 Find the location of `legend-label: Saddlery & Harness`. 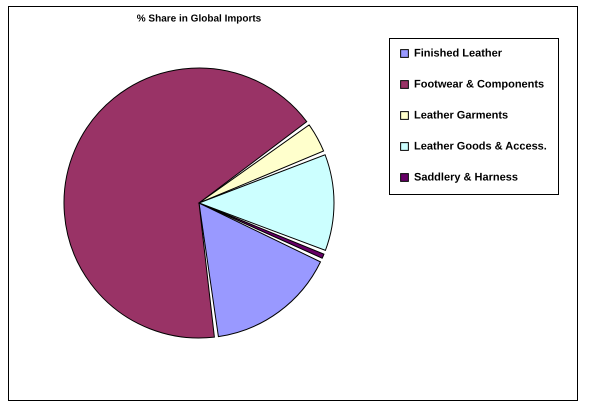

legend-label: Saddlery & Harness is located at coordinates (466, 178).